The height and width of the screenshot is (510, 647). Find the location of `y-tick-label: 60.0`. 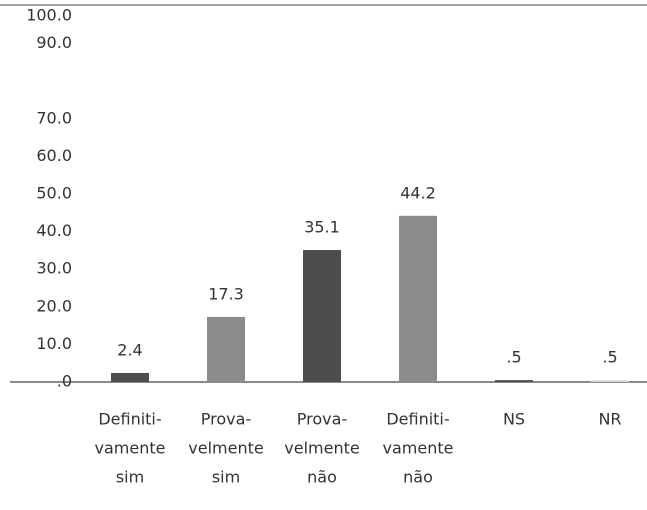

y-tick-label: 60.0 is located at coordinates (54, 155).